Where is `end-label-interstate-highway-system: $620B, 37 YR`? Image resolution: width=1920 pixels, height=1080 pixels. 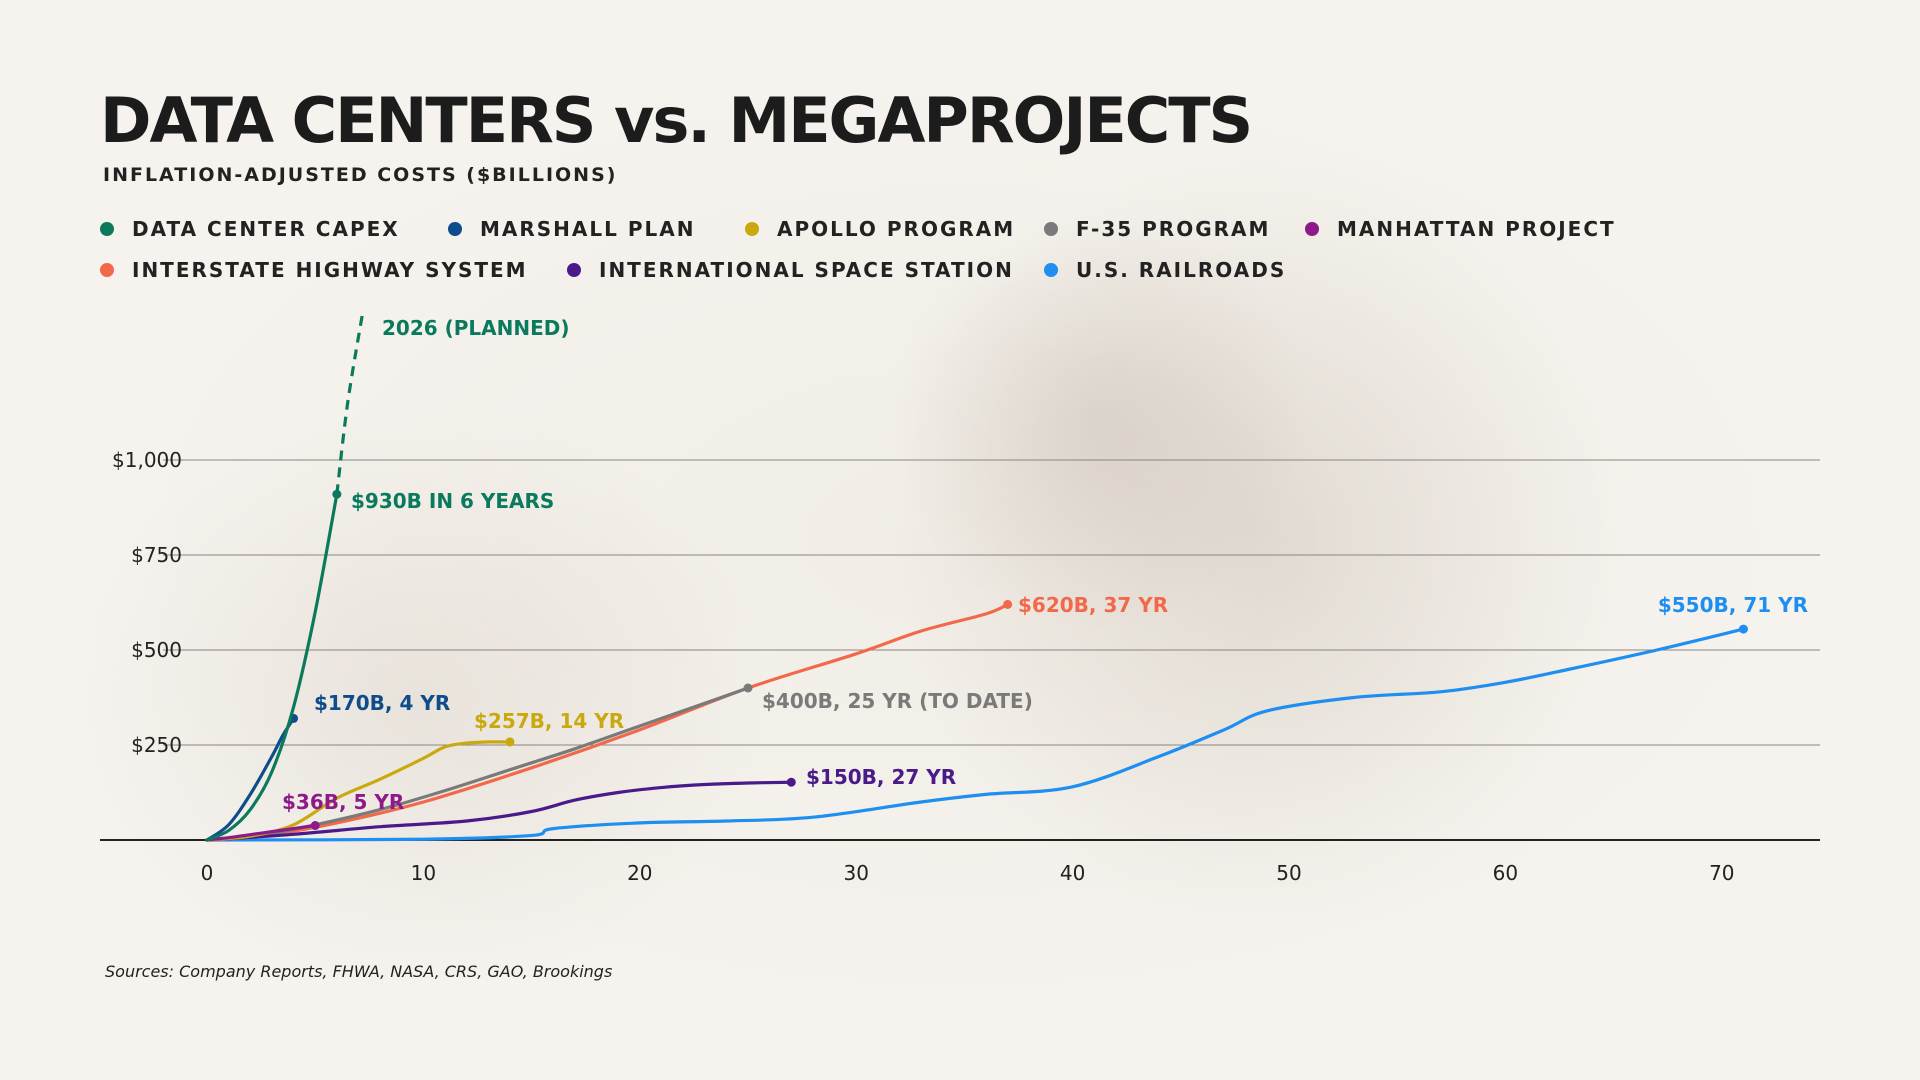 end-label-interstate-highway-system: $620B, 37 YR is located at coordinates (1093, 605).